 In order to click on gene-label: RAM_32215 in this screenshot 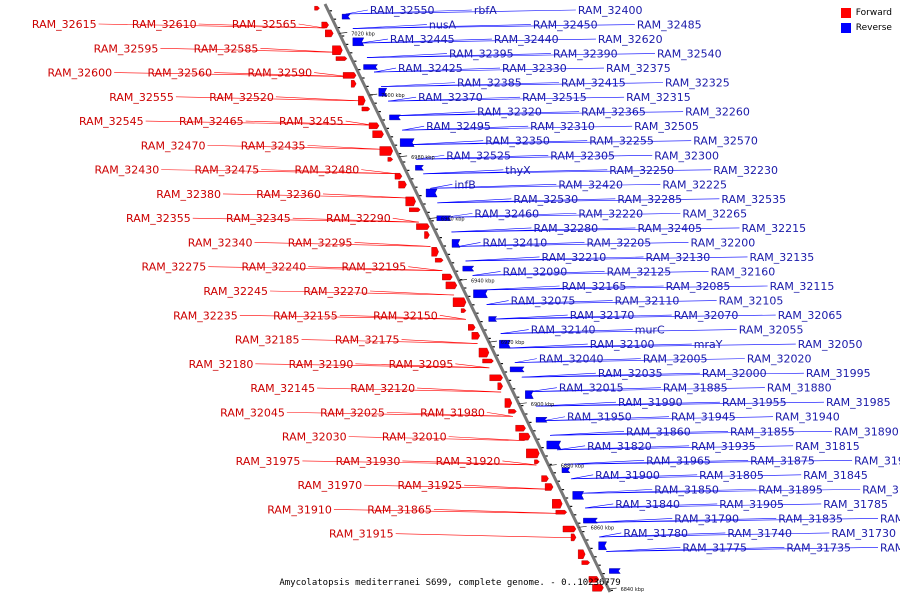, I will do `click(773, 228)`.